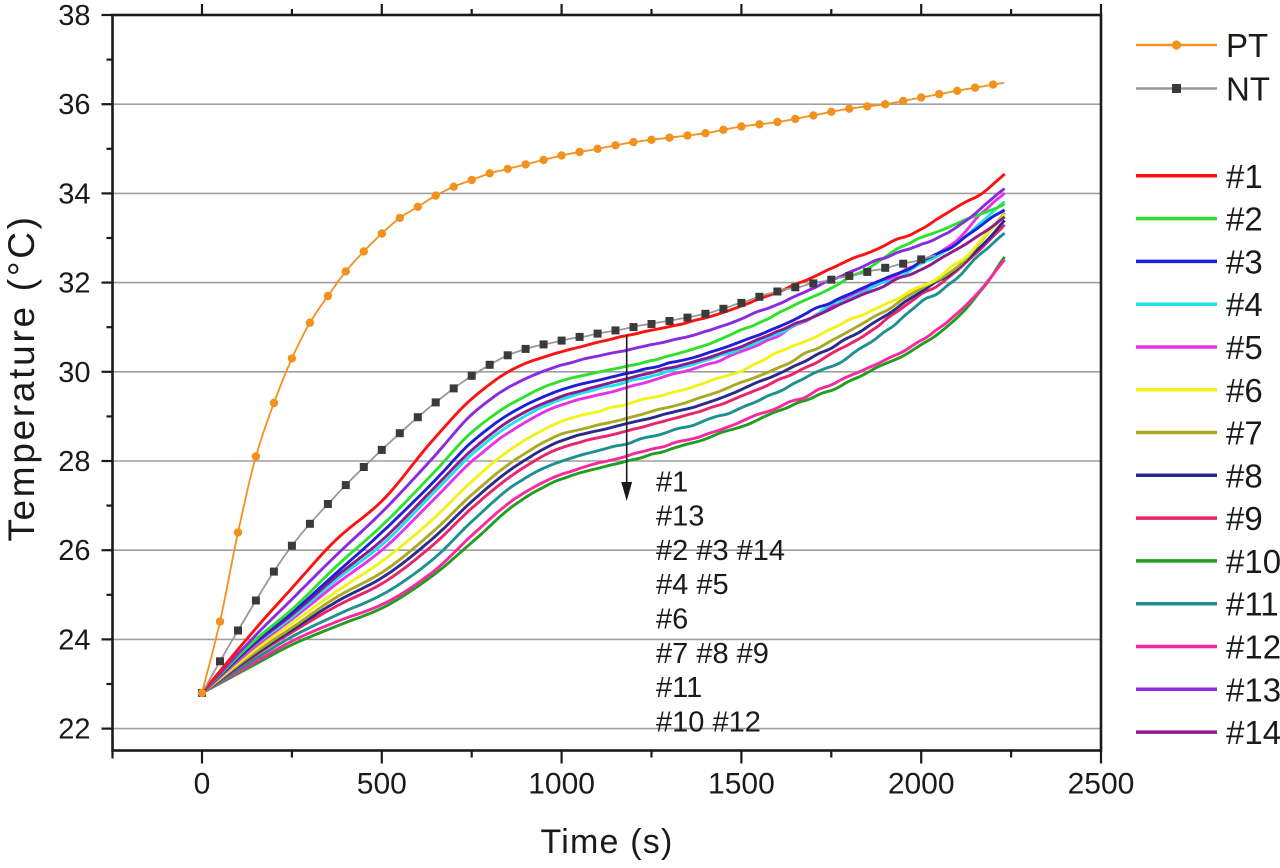  Describe the element at coordinates (1244, 304) in the screenshot. I see `svg-text: #4` at that location.